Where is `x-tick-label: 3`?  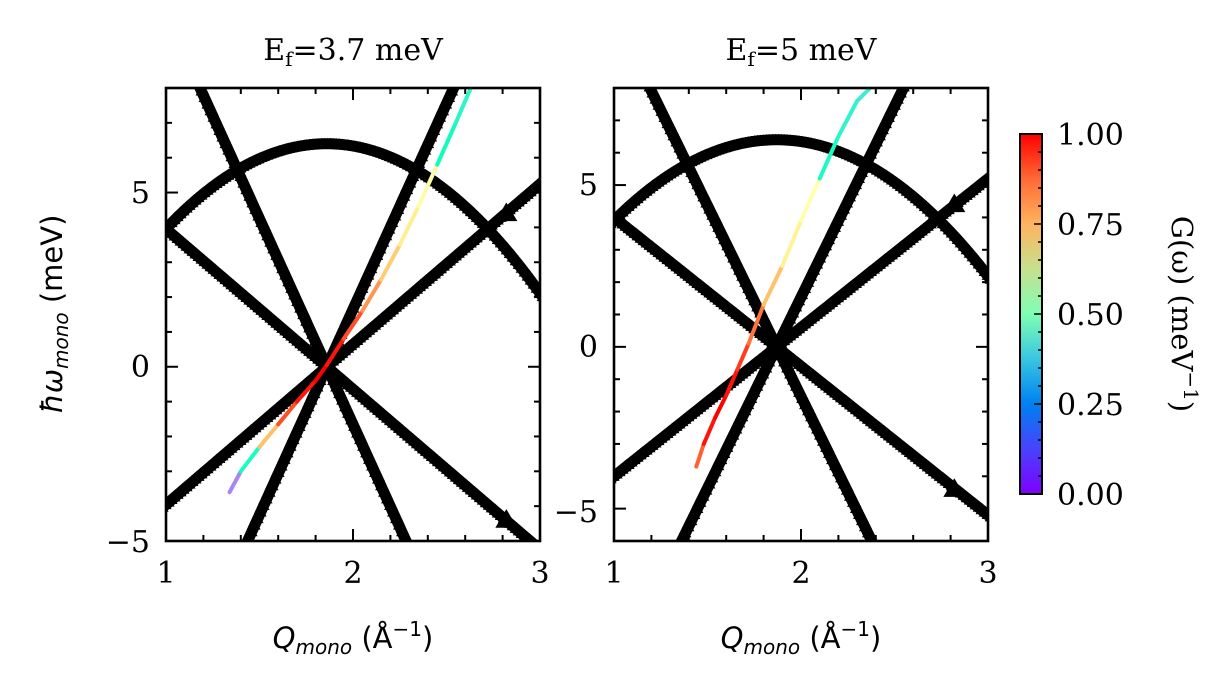
x-tick-label: 3 is located at coordinates (539, 573).